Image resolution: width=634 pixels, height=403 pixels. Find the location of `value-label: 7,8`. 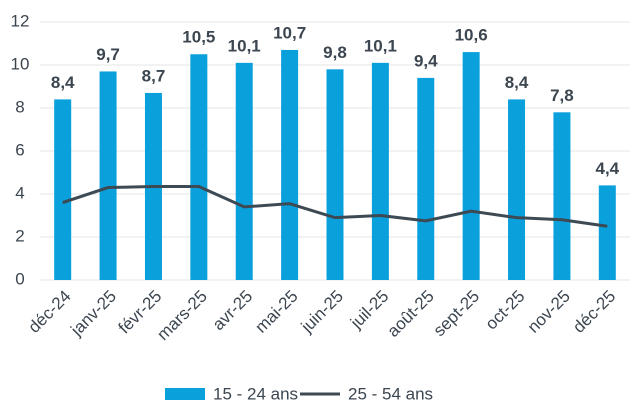

value-label: 7,8 is located at coordinates (562, 95).